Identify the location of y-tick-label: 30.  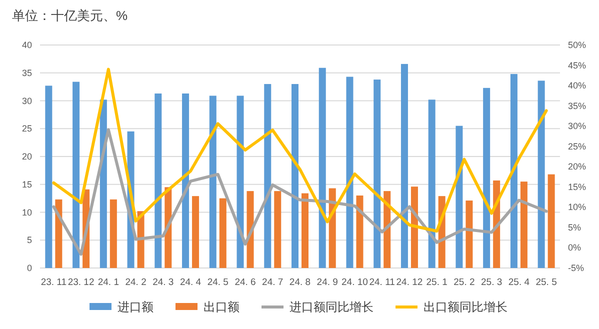
(27, 101).